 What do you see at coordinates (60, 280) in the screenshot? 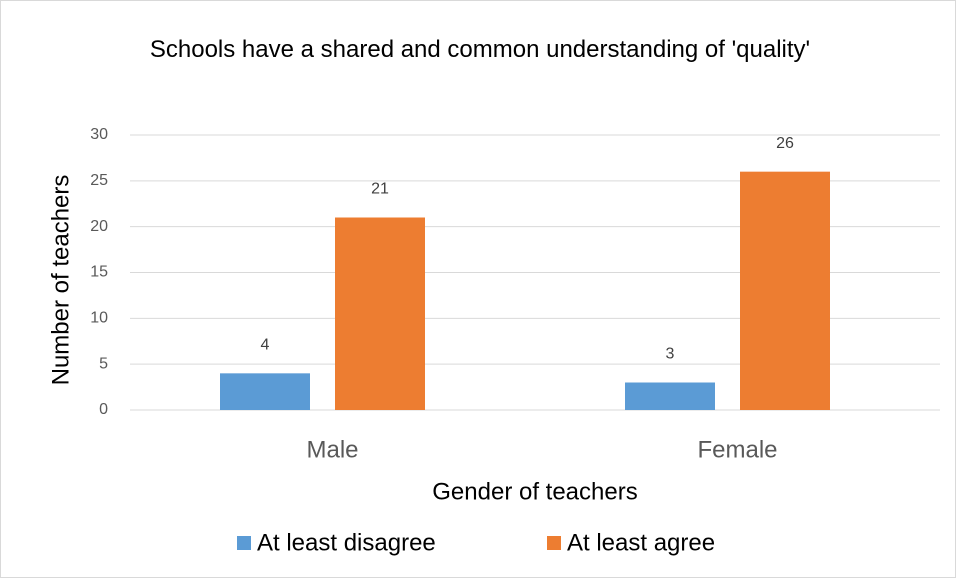
I see `y-axis-label: Number of teachers` at bounding box center [60, 280].